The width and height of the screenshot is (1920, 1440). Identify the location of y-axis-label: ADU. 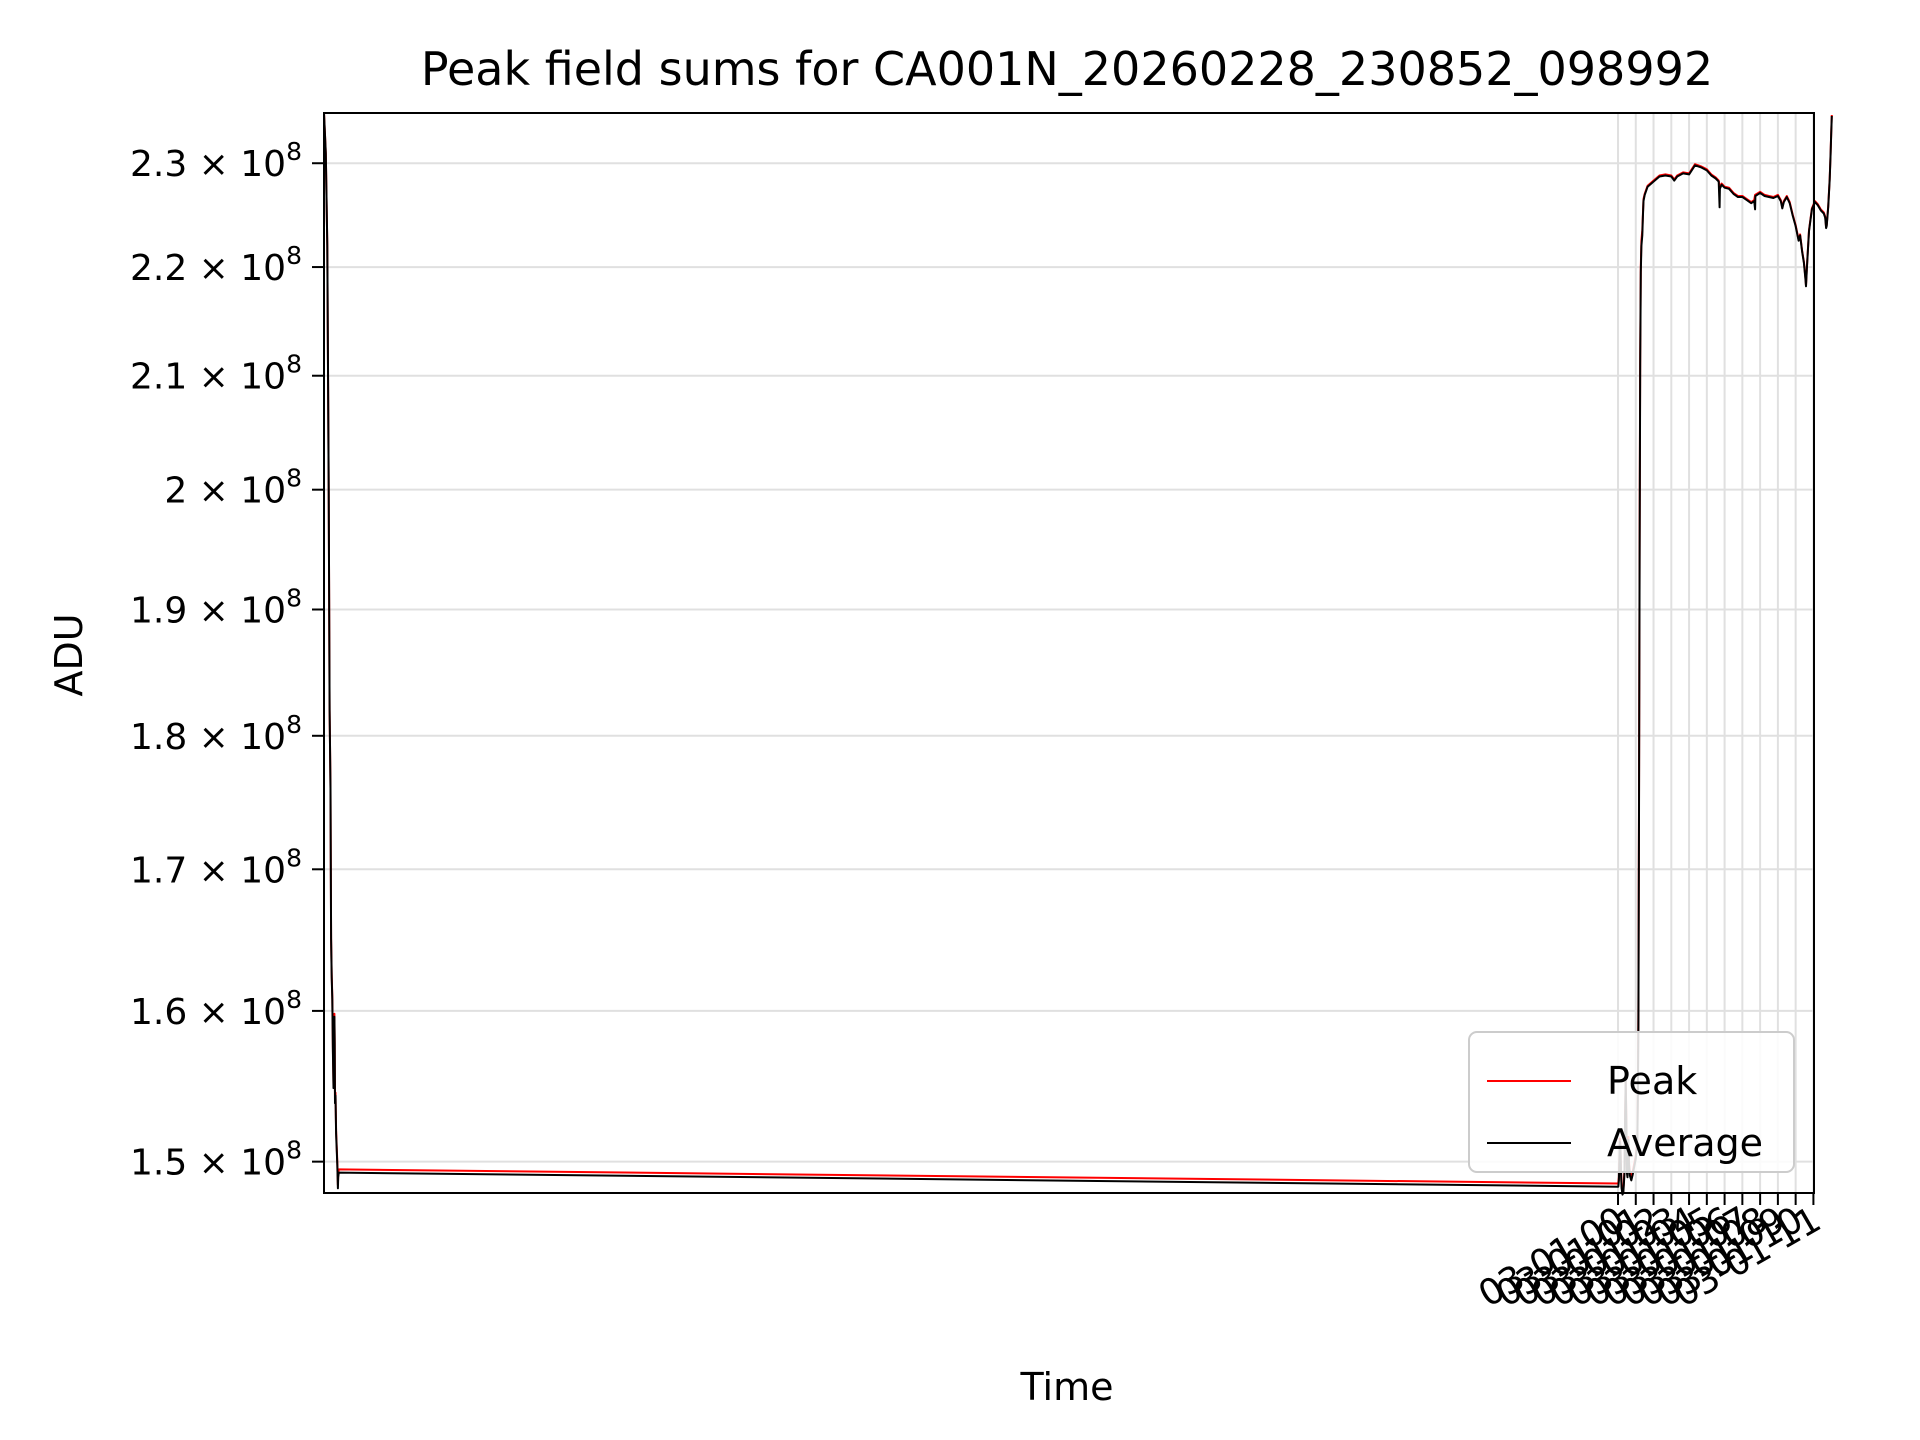
(69, 654).